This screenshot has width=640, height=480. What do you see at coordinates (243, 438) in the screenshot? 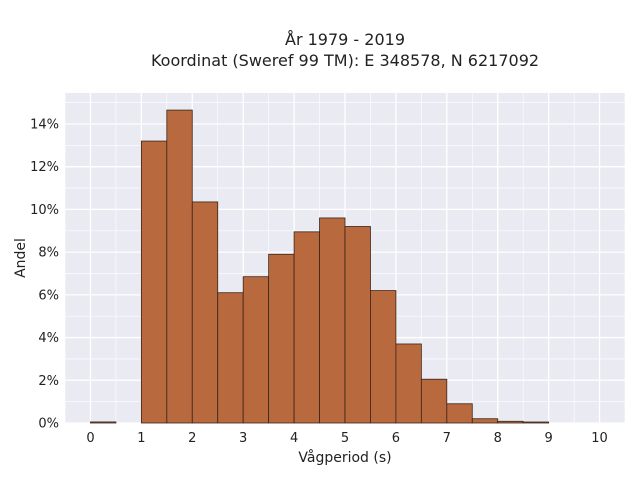
I see `x-tick-label: 3` at bounding box center [243, 438].